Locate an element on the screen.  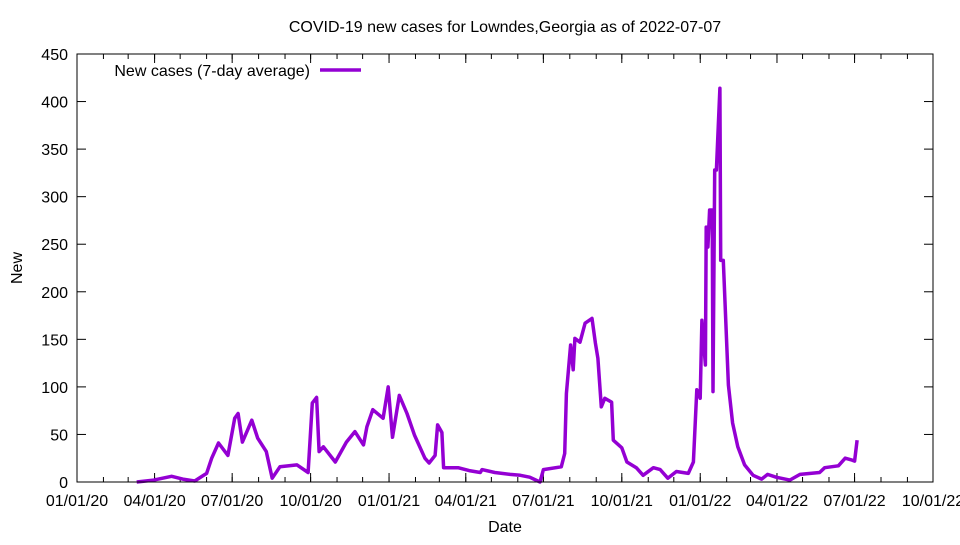
y-tick-label: 0 is located at coordinates (63, 483).